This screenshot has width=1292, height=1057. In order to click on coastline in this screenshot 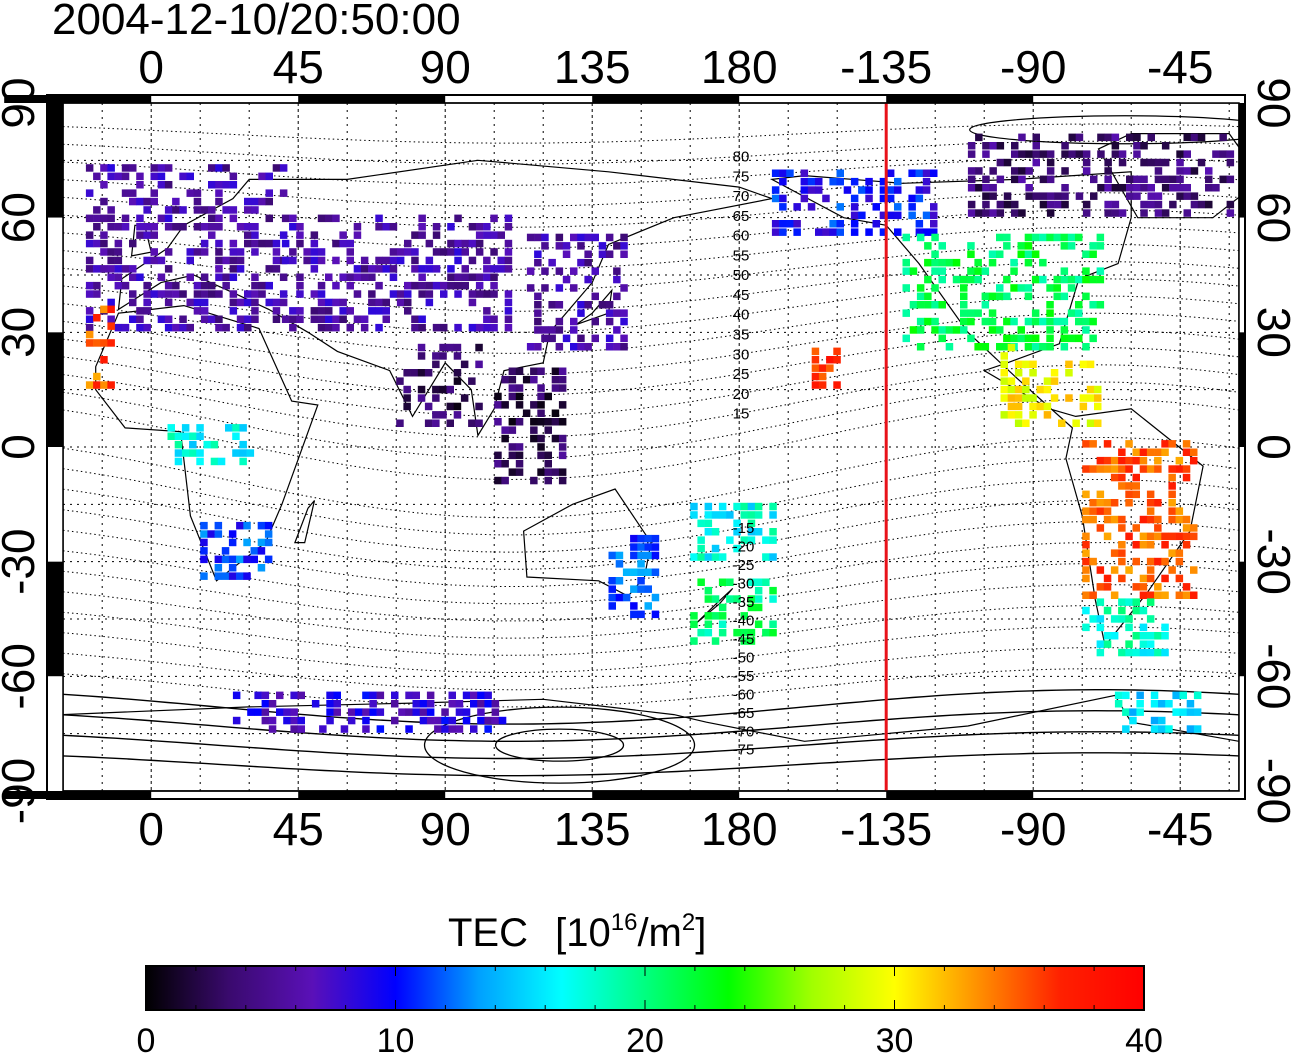, I will do `click(715, 605)`.